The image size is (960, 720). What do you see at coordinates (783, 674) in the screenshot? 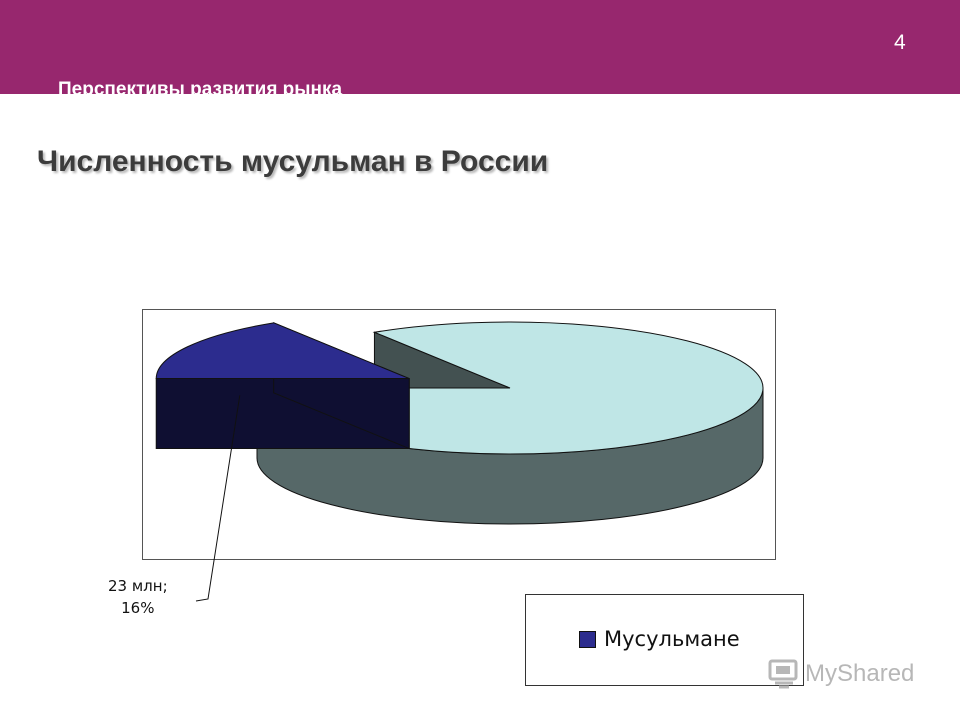
I see `myshared-logo-icon` at bounding box center [783, 674].